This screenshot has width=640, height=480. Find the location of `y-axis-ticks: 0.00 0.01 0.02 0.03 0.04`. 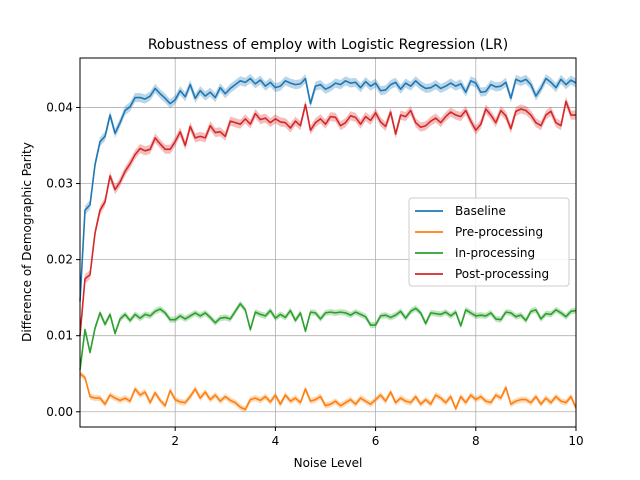

y-axis-ticks: 0.00 0.01 0.02 0.03 0.04 is located at coordinates (63, 259).